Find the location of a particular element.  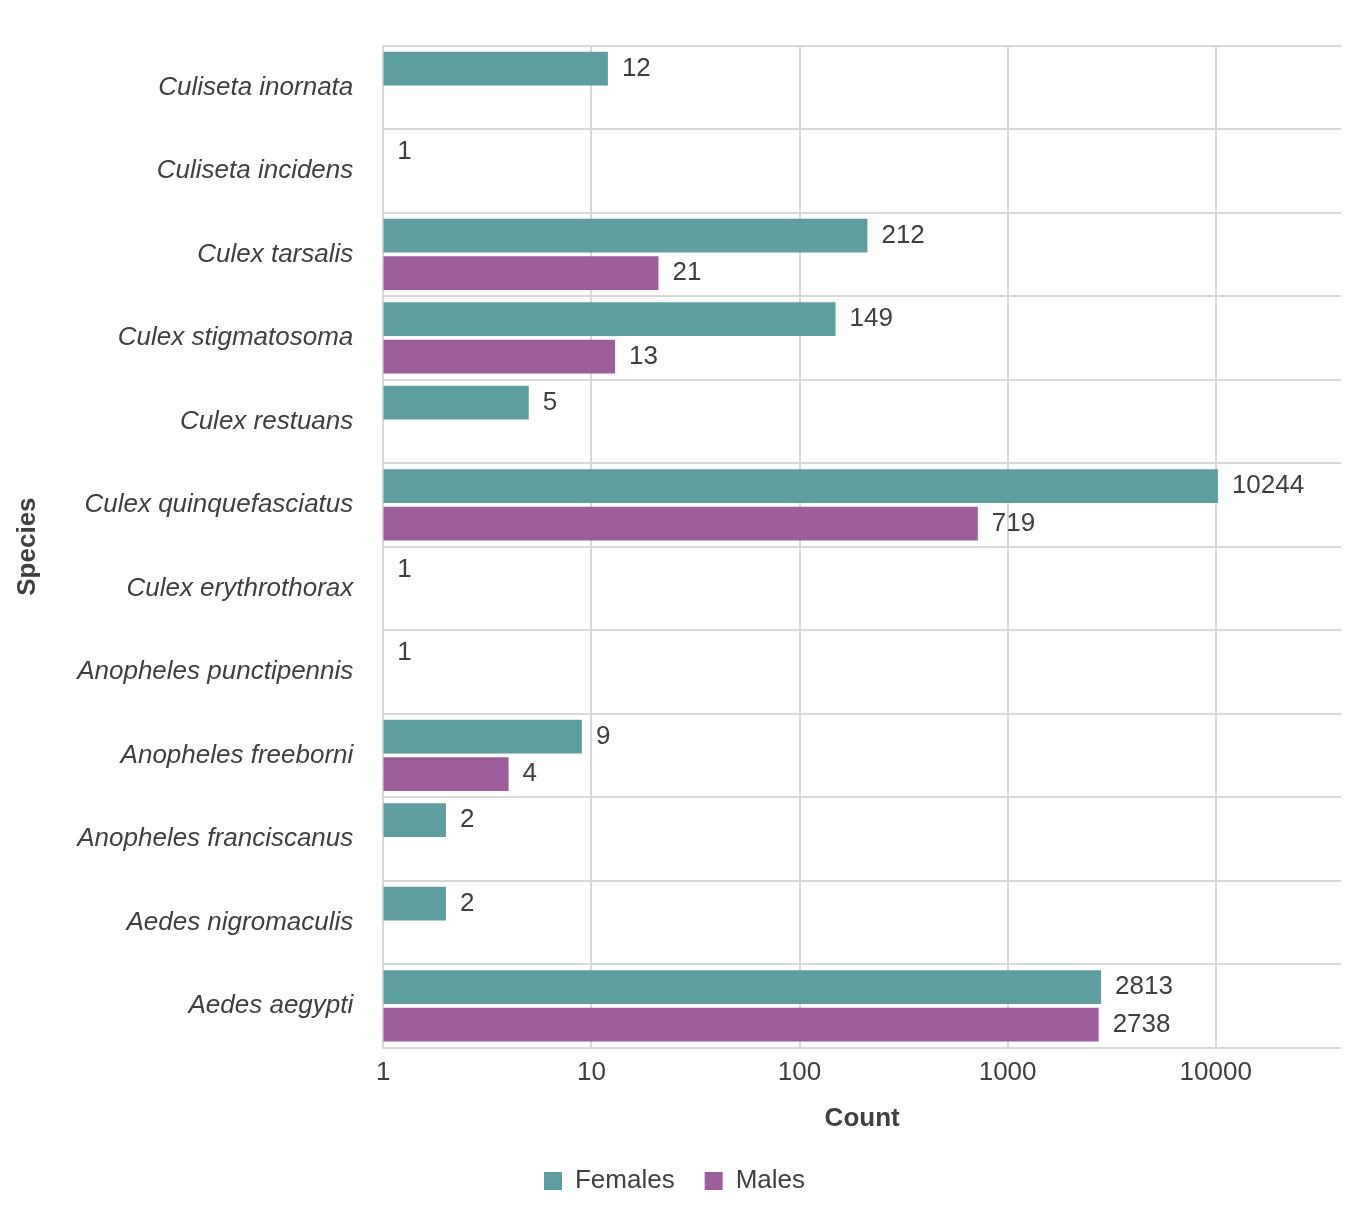

y-tick-label: Culiseta incidens is located at coordinates (255, 169).